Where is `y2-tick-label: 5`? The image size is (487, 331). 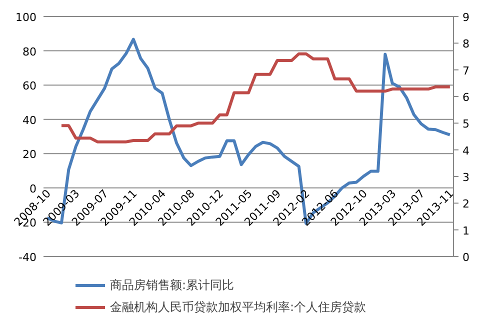
y2-tick-label: 5 is located at coordinates (466, 124).